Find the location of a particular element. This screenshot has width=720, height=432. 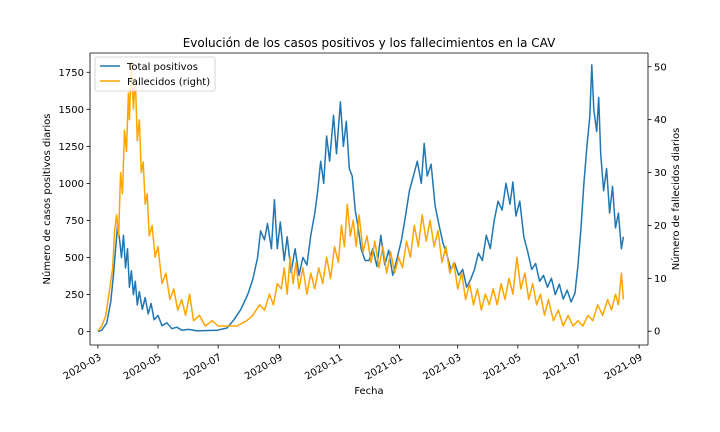

y2-tick-label: 0 is located at coordinates (657, 332).